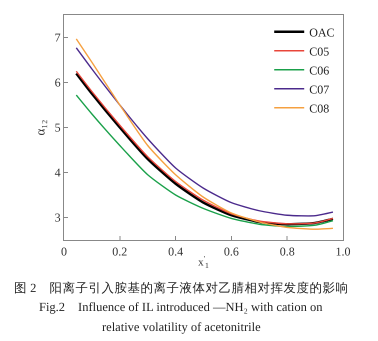  Describe the element at coordinates (319, 51) in the screenshot. I see `legend-label: C05` at that location.